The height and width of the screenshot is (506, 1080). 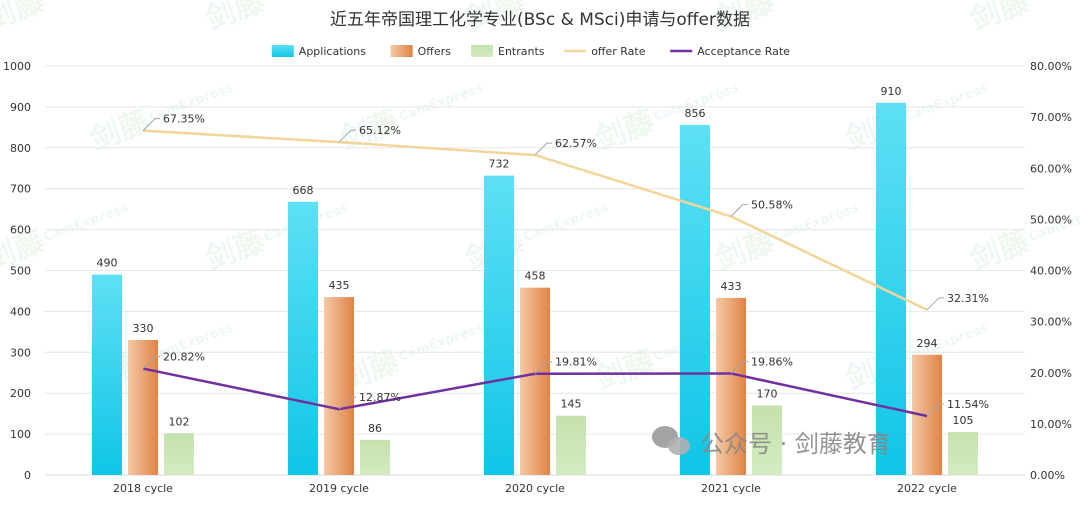 I want to click on y-right-tick-label: 40.00%, so click(x=1051, y=271).